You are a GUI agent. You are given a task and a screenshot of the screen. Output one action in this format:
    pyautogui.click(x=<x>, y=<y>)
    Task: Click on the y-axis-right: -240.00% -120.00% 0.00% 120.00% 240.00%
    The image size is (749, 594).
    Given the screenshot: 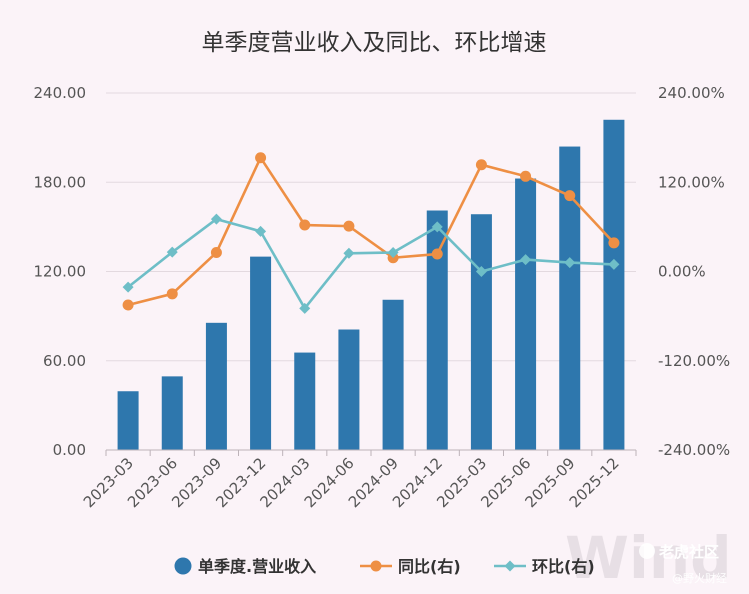 What is the action you would take?
    pyautogui.click(x=694, y=271)
    